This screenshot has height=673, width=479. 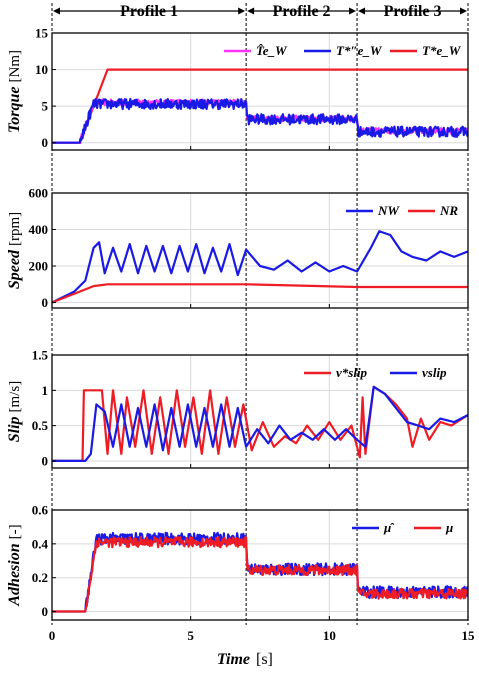 I want to click on profile-label: Profile 3, so click(x=413, y=11).